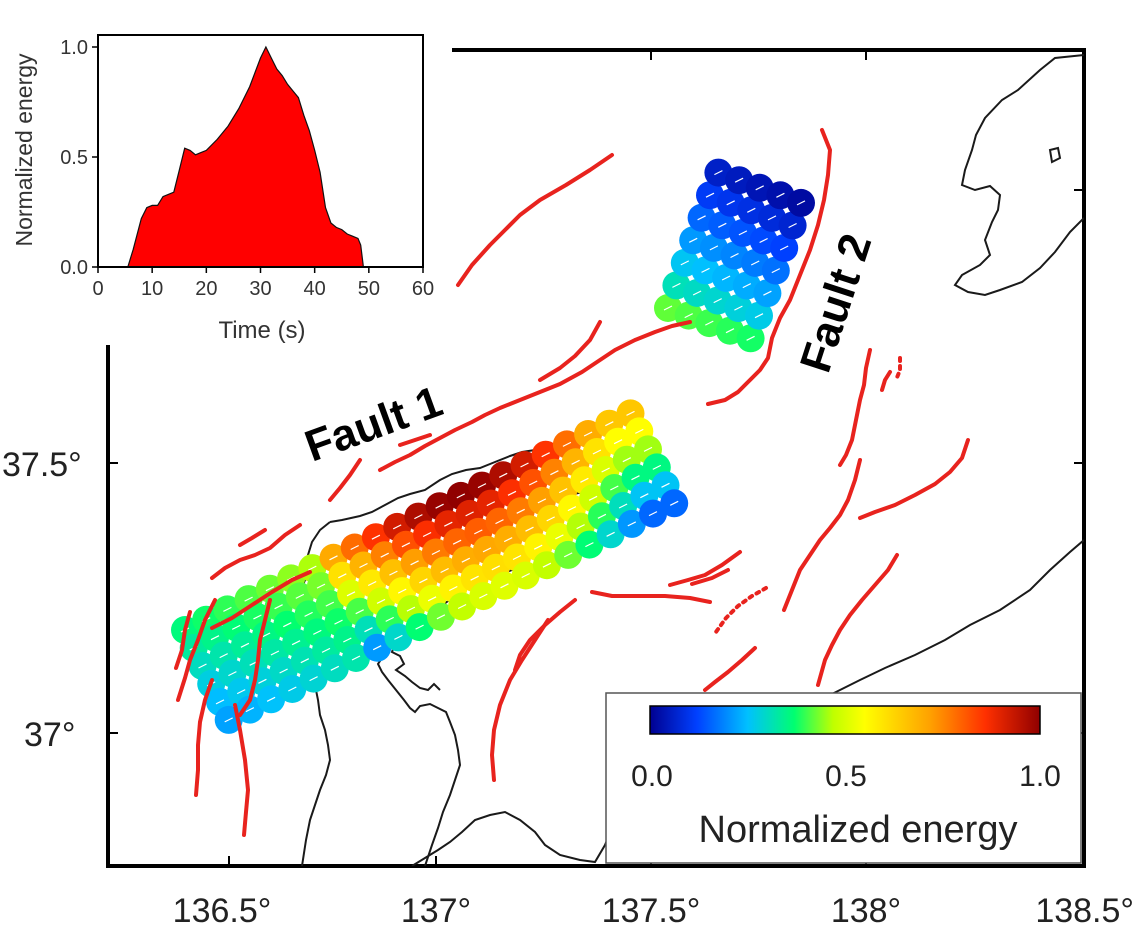  Describe the element at coordinates (42, 600) in the screenshot. I see `lat-tick-labels: 37.5° 37°` at that location.